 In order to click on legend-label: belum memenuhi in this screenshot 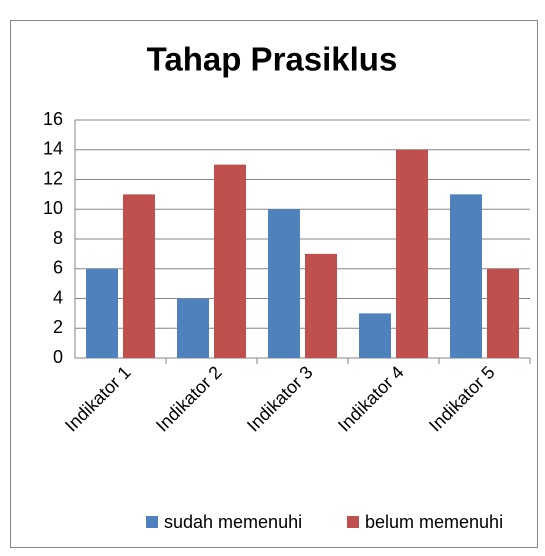, I will do `click(434, 522)`.